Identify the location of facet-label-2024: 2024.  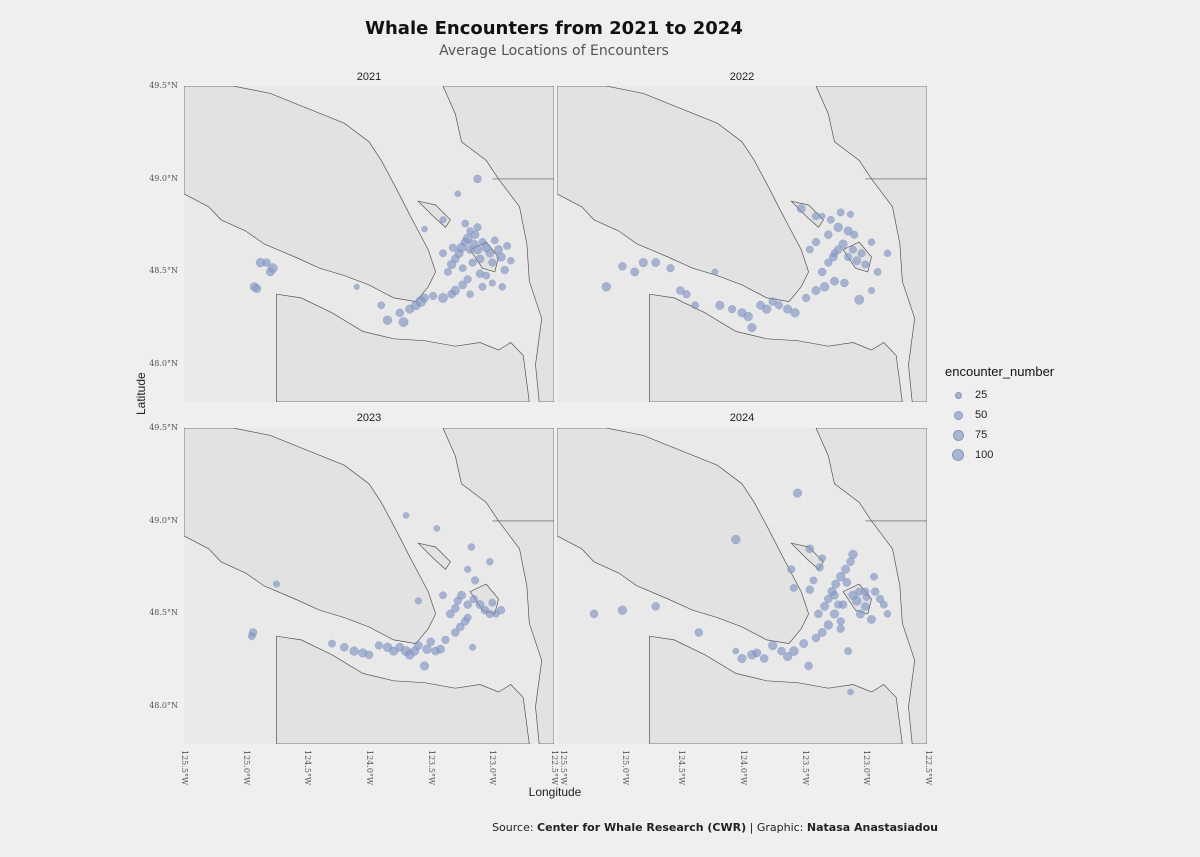
(742, 418).